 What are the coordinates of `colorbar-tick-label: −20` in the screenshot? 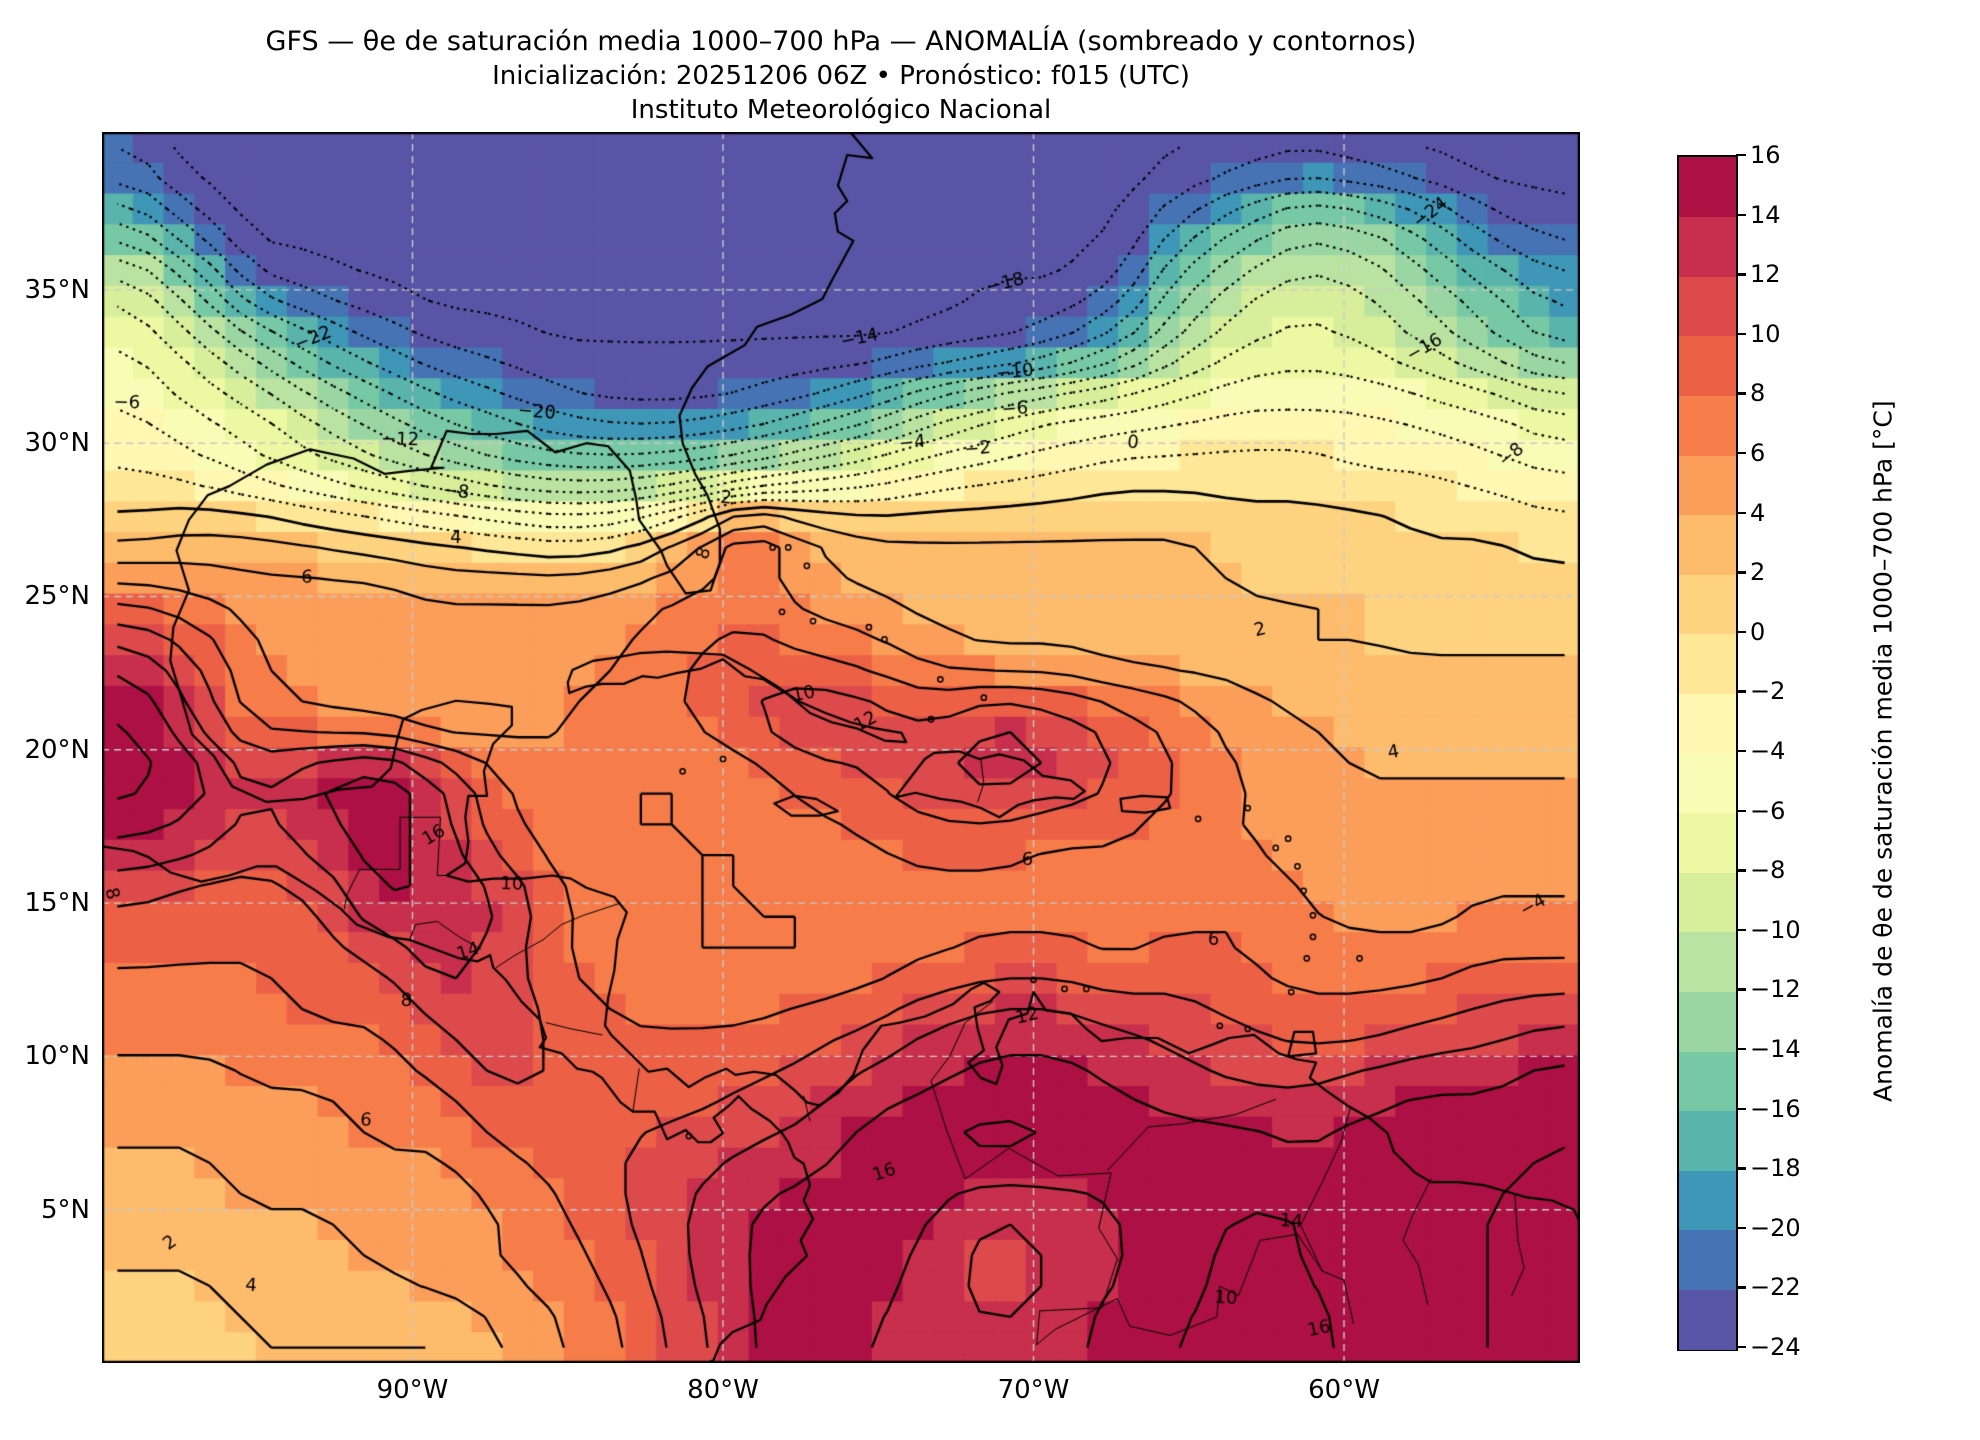 It's located at (1775, 1227).